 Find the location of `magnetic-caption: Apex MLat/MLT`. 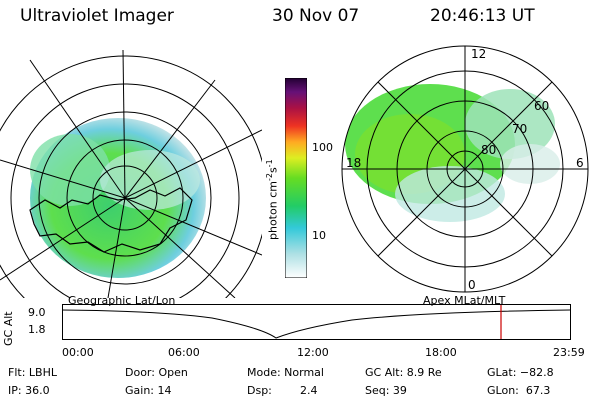

magnetic-caption: Apex MLat/MLT is located at coordinates (464, 300).